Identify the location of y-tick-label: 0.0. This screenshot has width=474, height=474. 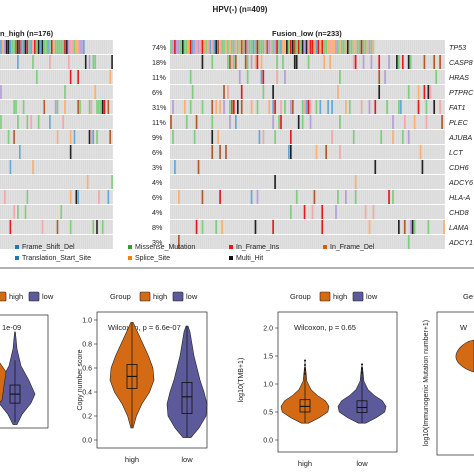
(268, 441).